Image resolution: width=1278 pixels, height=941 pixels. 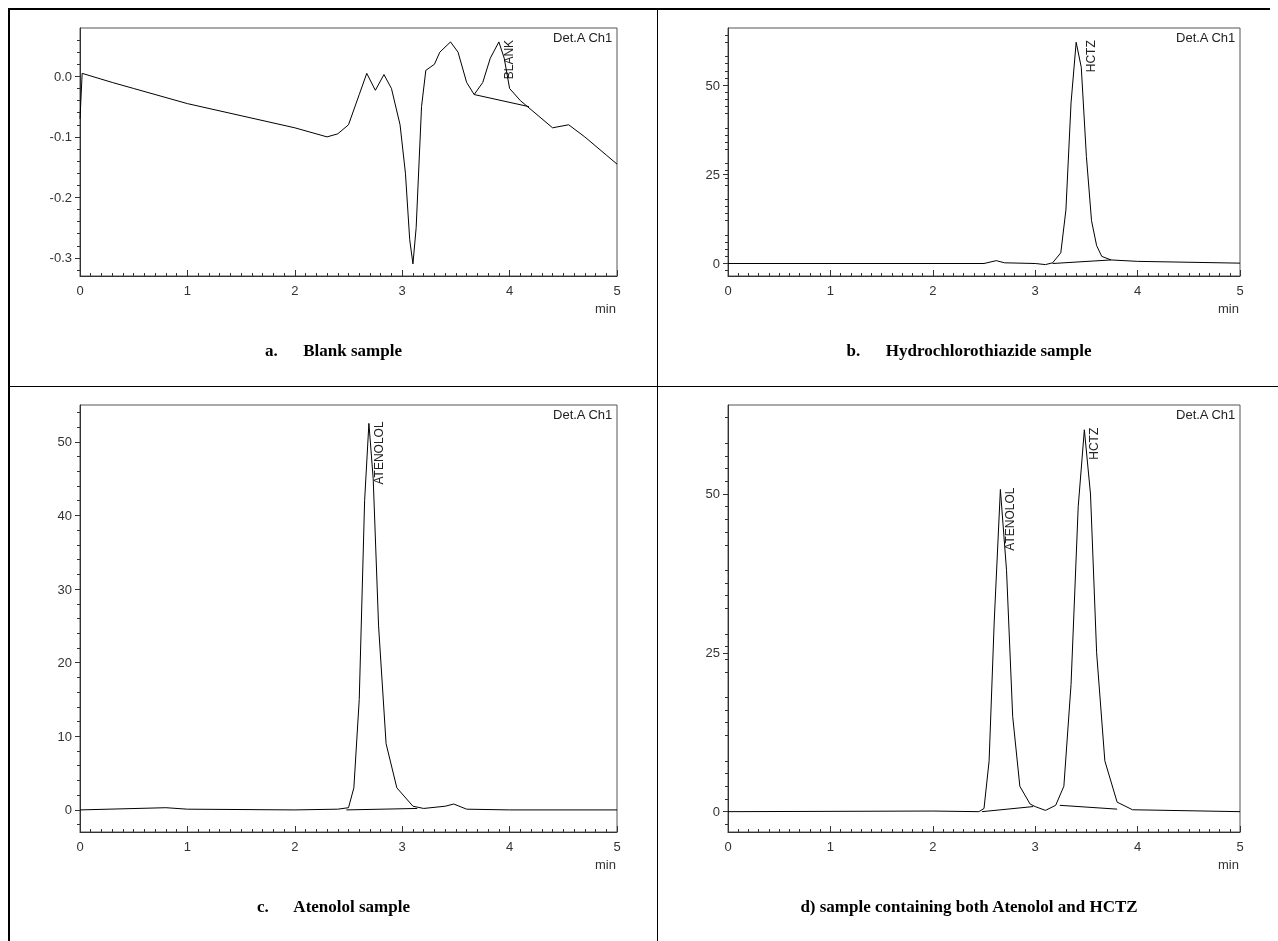 I want to click on y-tick-label: 0.0, so click(x=62, y=76).